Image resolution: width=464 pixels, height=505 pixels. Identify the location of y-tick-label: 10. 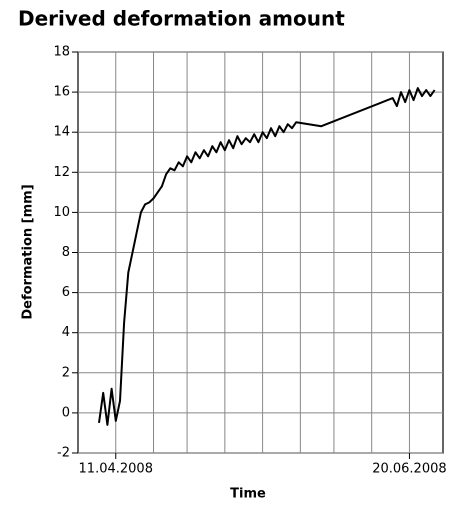
(61, 212).